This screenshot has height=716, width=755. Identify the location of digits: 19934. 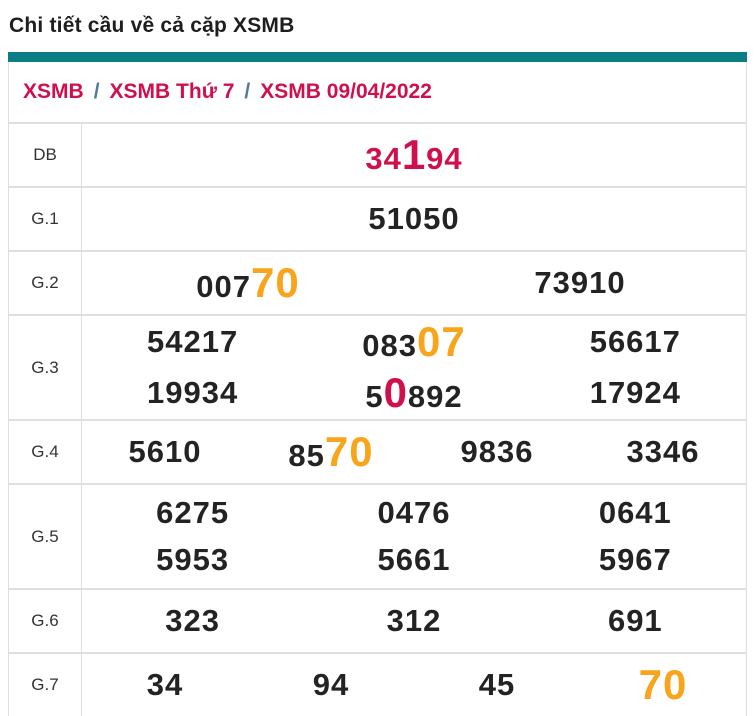
(193, 392).